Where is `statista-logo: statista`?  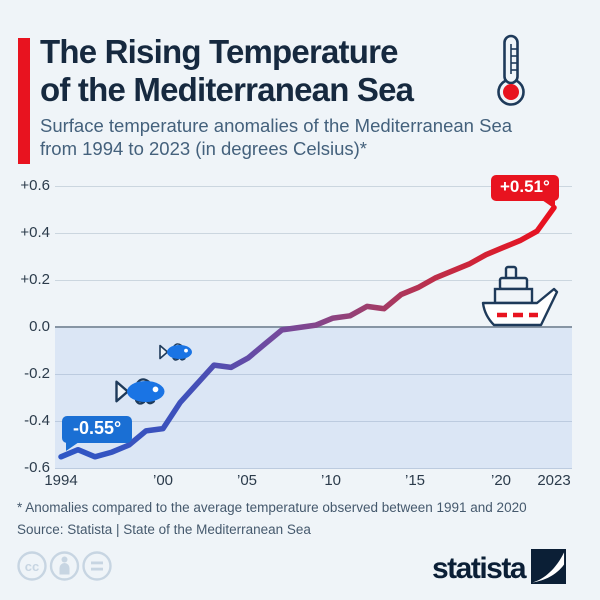 statista-logo: statista is located at coordinates (499, 569).